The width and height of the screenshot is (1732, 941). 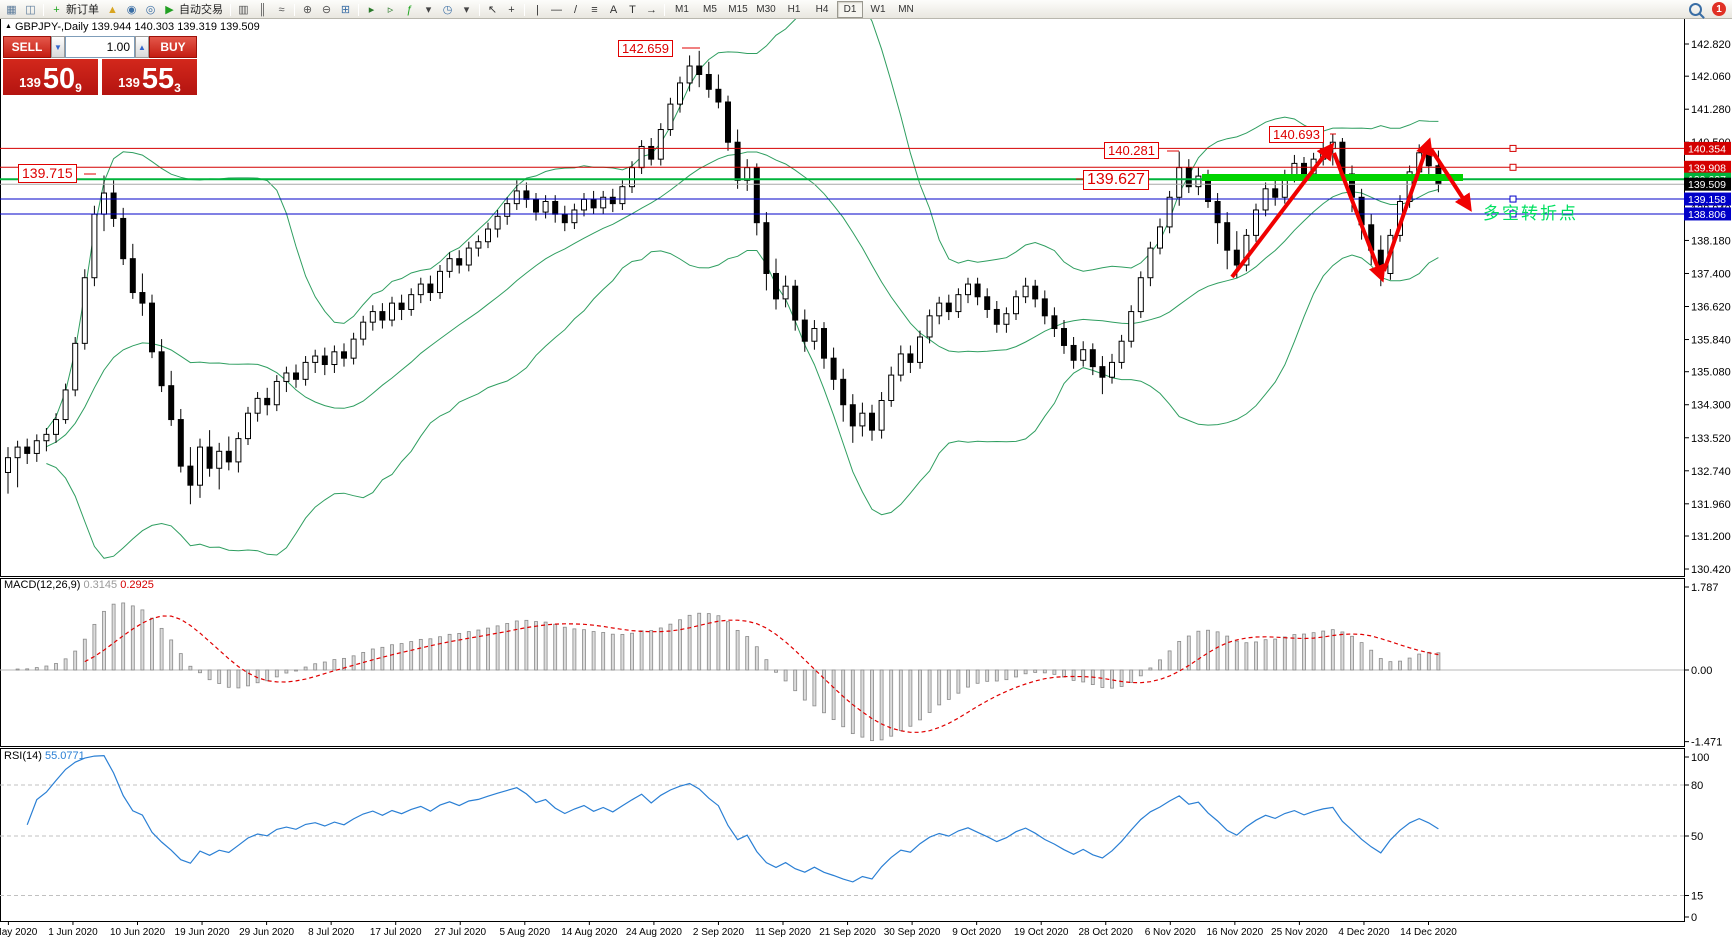 What do you see at coordinates (850, 9) in the screenshot?
I see `timeframe-D1: D1` at bounding box center [850, 9].